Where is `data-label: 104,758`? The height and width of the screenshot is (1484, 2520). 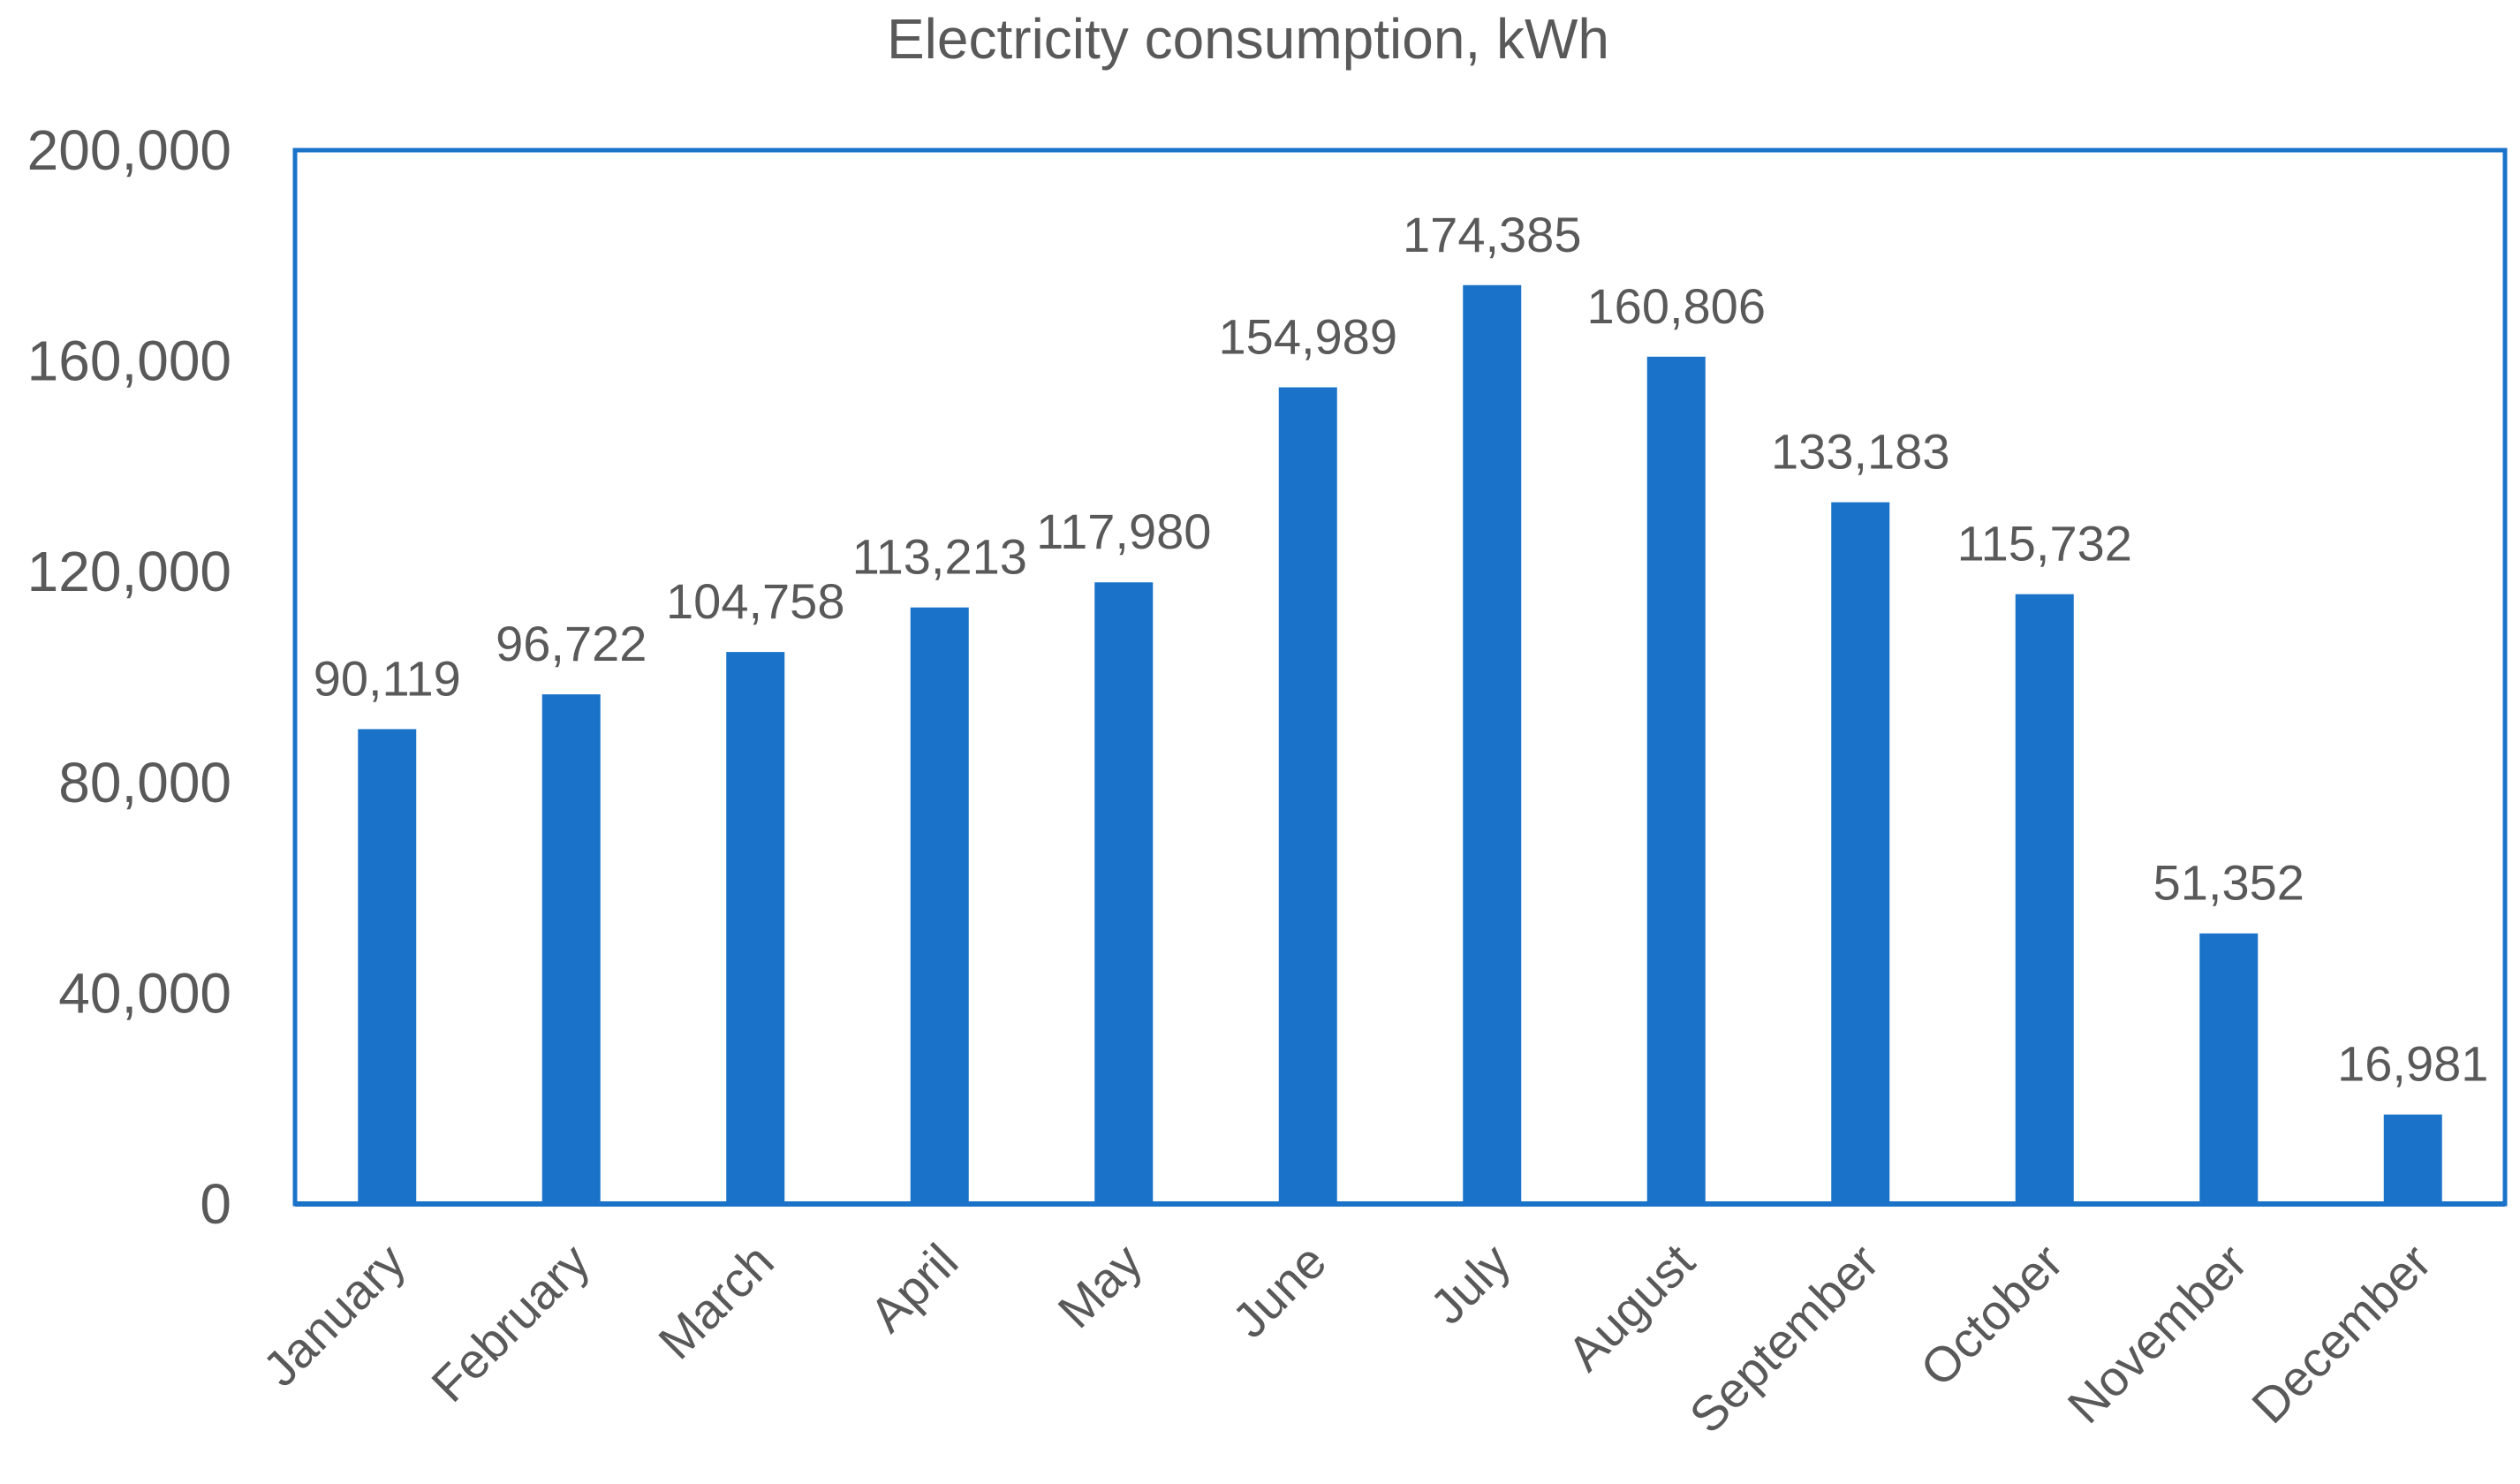 data-label: 104,758 is located at coordinates (755, 601).